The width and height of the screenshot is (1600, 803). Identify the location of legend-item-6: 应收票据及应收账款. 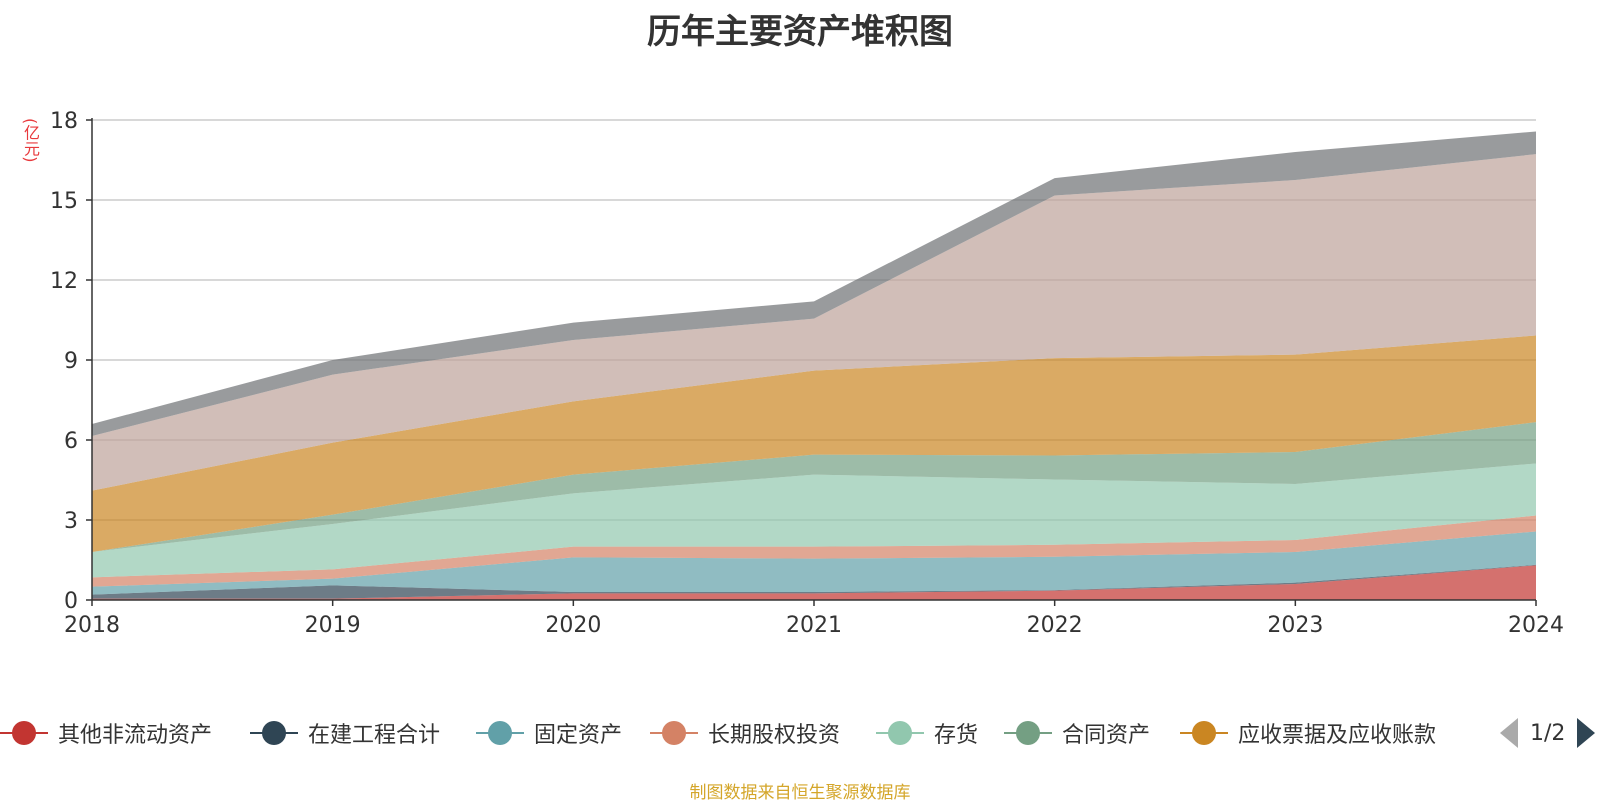
(1308, 733).